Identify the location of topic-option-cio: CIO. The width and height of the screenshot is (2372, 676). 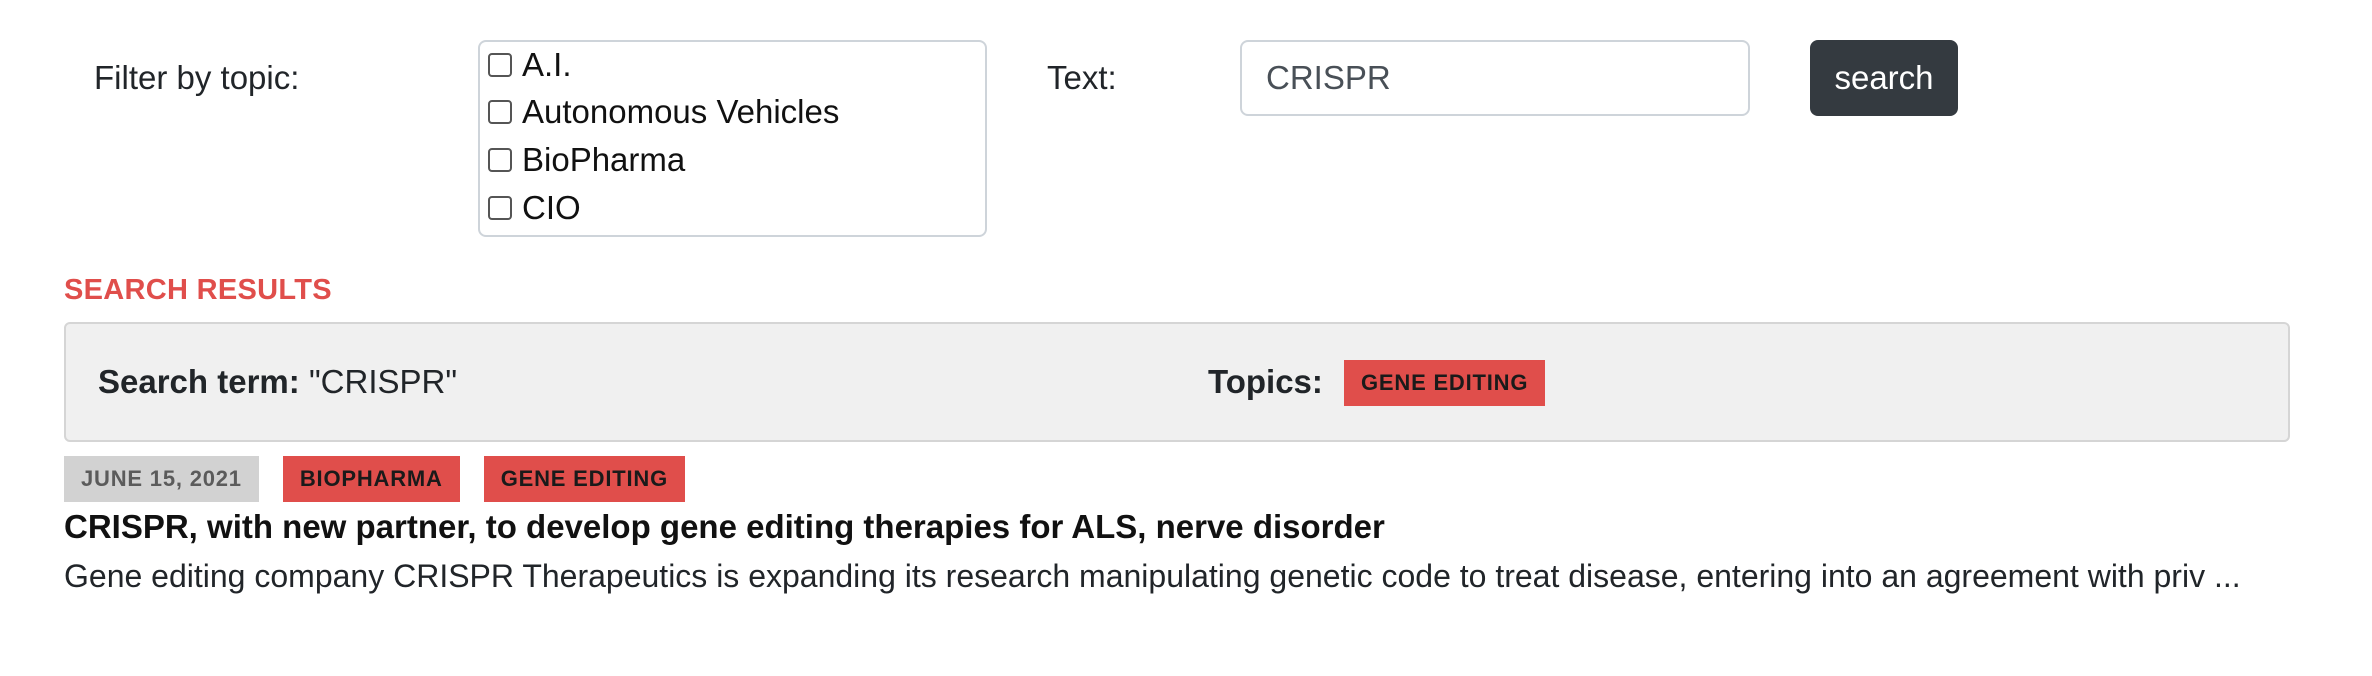
(534, 208).